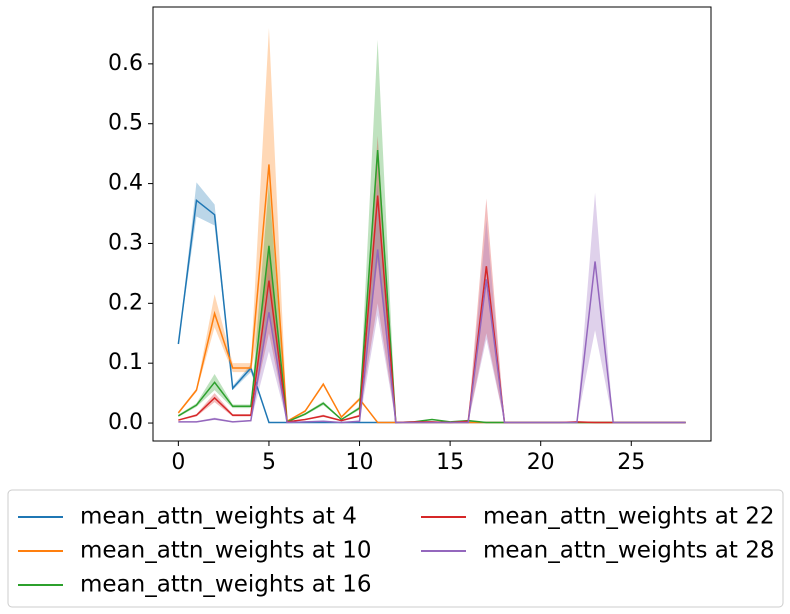 The height and width of the screenshot is (614, 790). Describe the element at coordinates (218, 517) in the screenshot. I see `legend-label: mean_attn_weights at 4` at that location.